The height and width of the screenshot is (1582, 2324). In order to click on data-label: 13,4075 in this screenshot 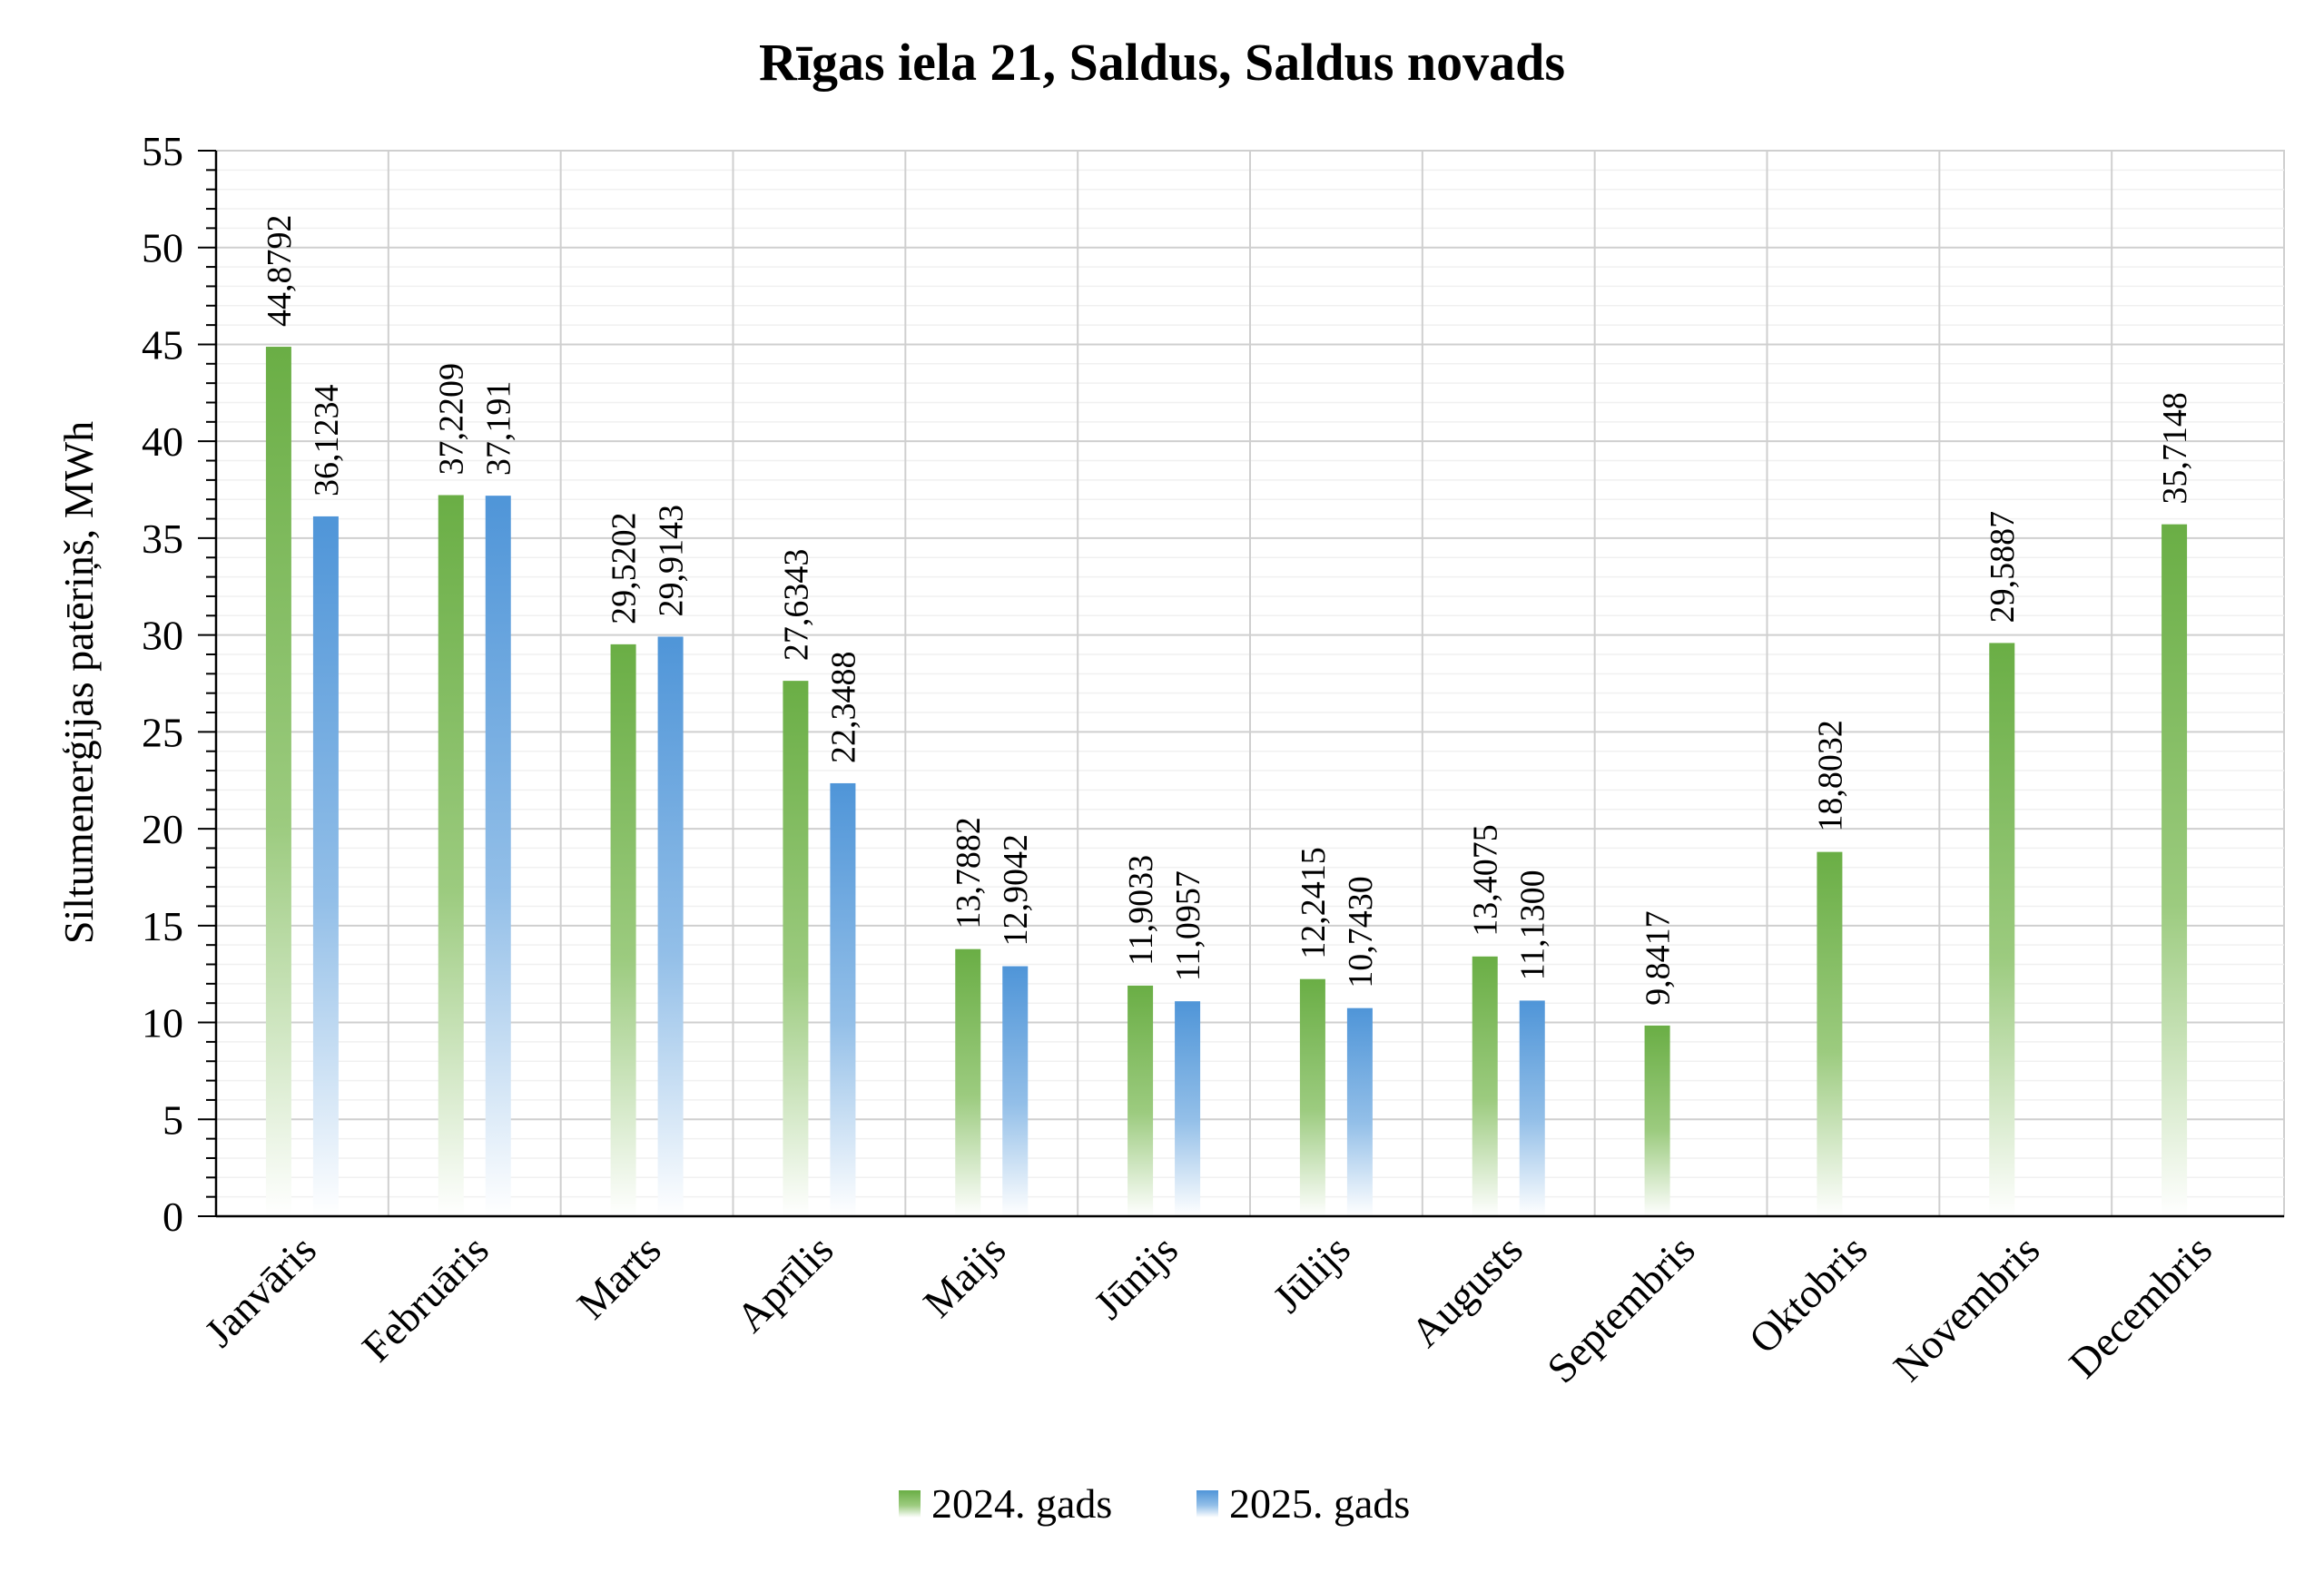, I will do `click(1486, 880)`.